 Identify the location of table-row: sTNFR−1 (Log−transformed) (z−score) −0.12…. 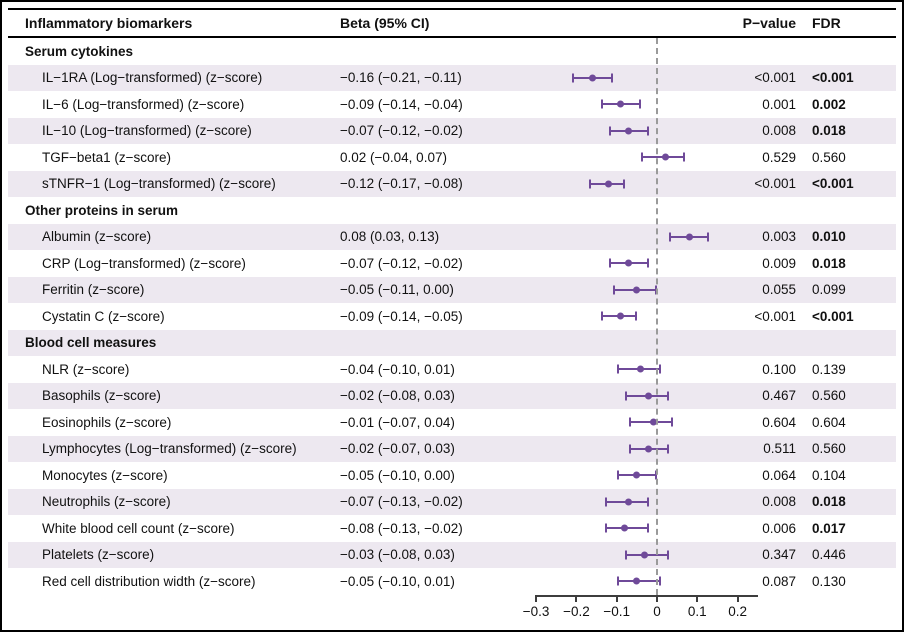
(452, 184).